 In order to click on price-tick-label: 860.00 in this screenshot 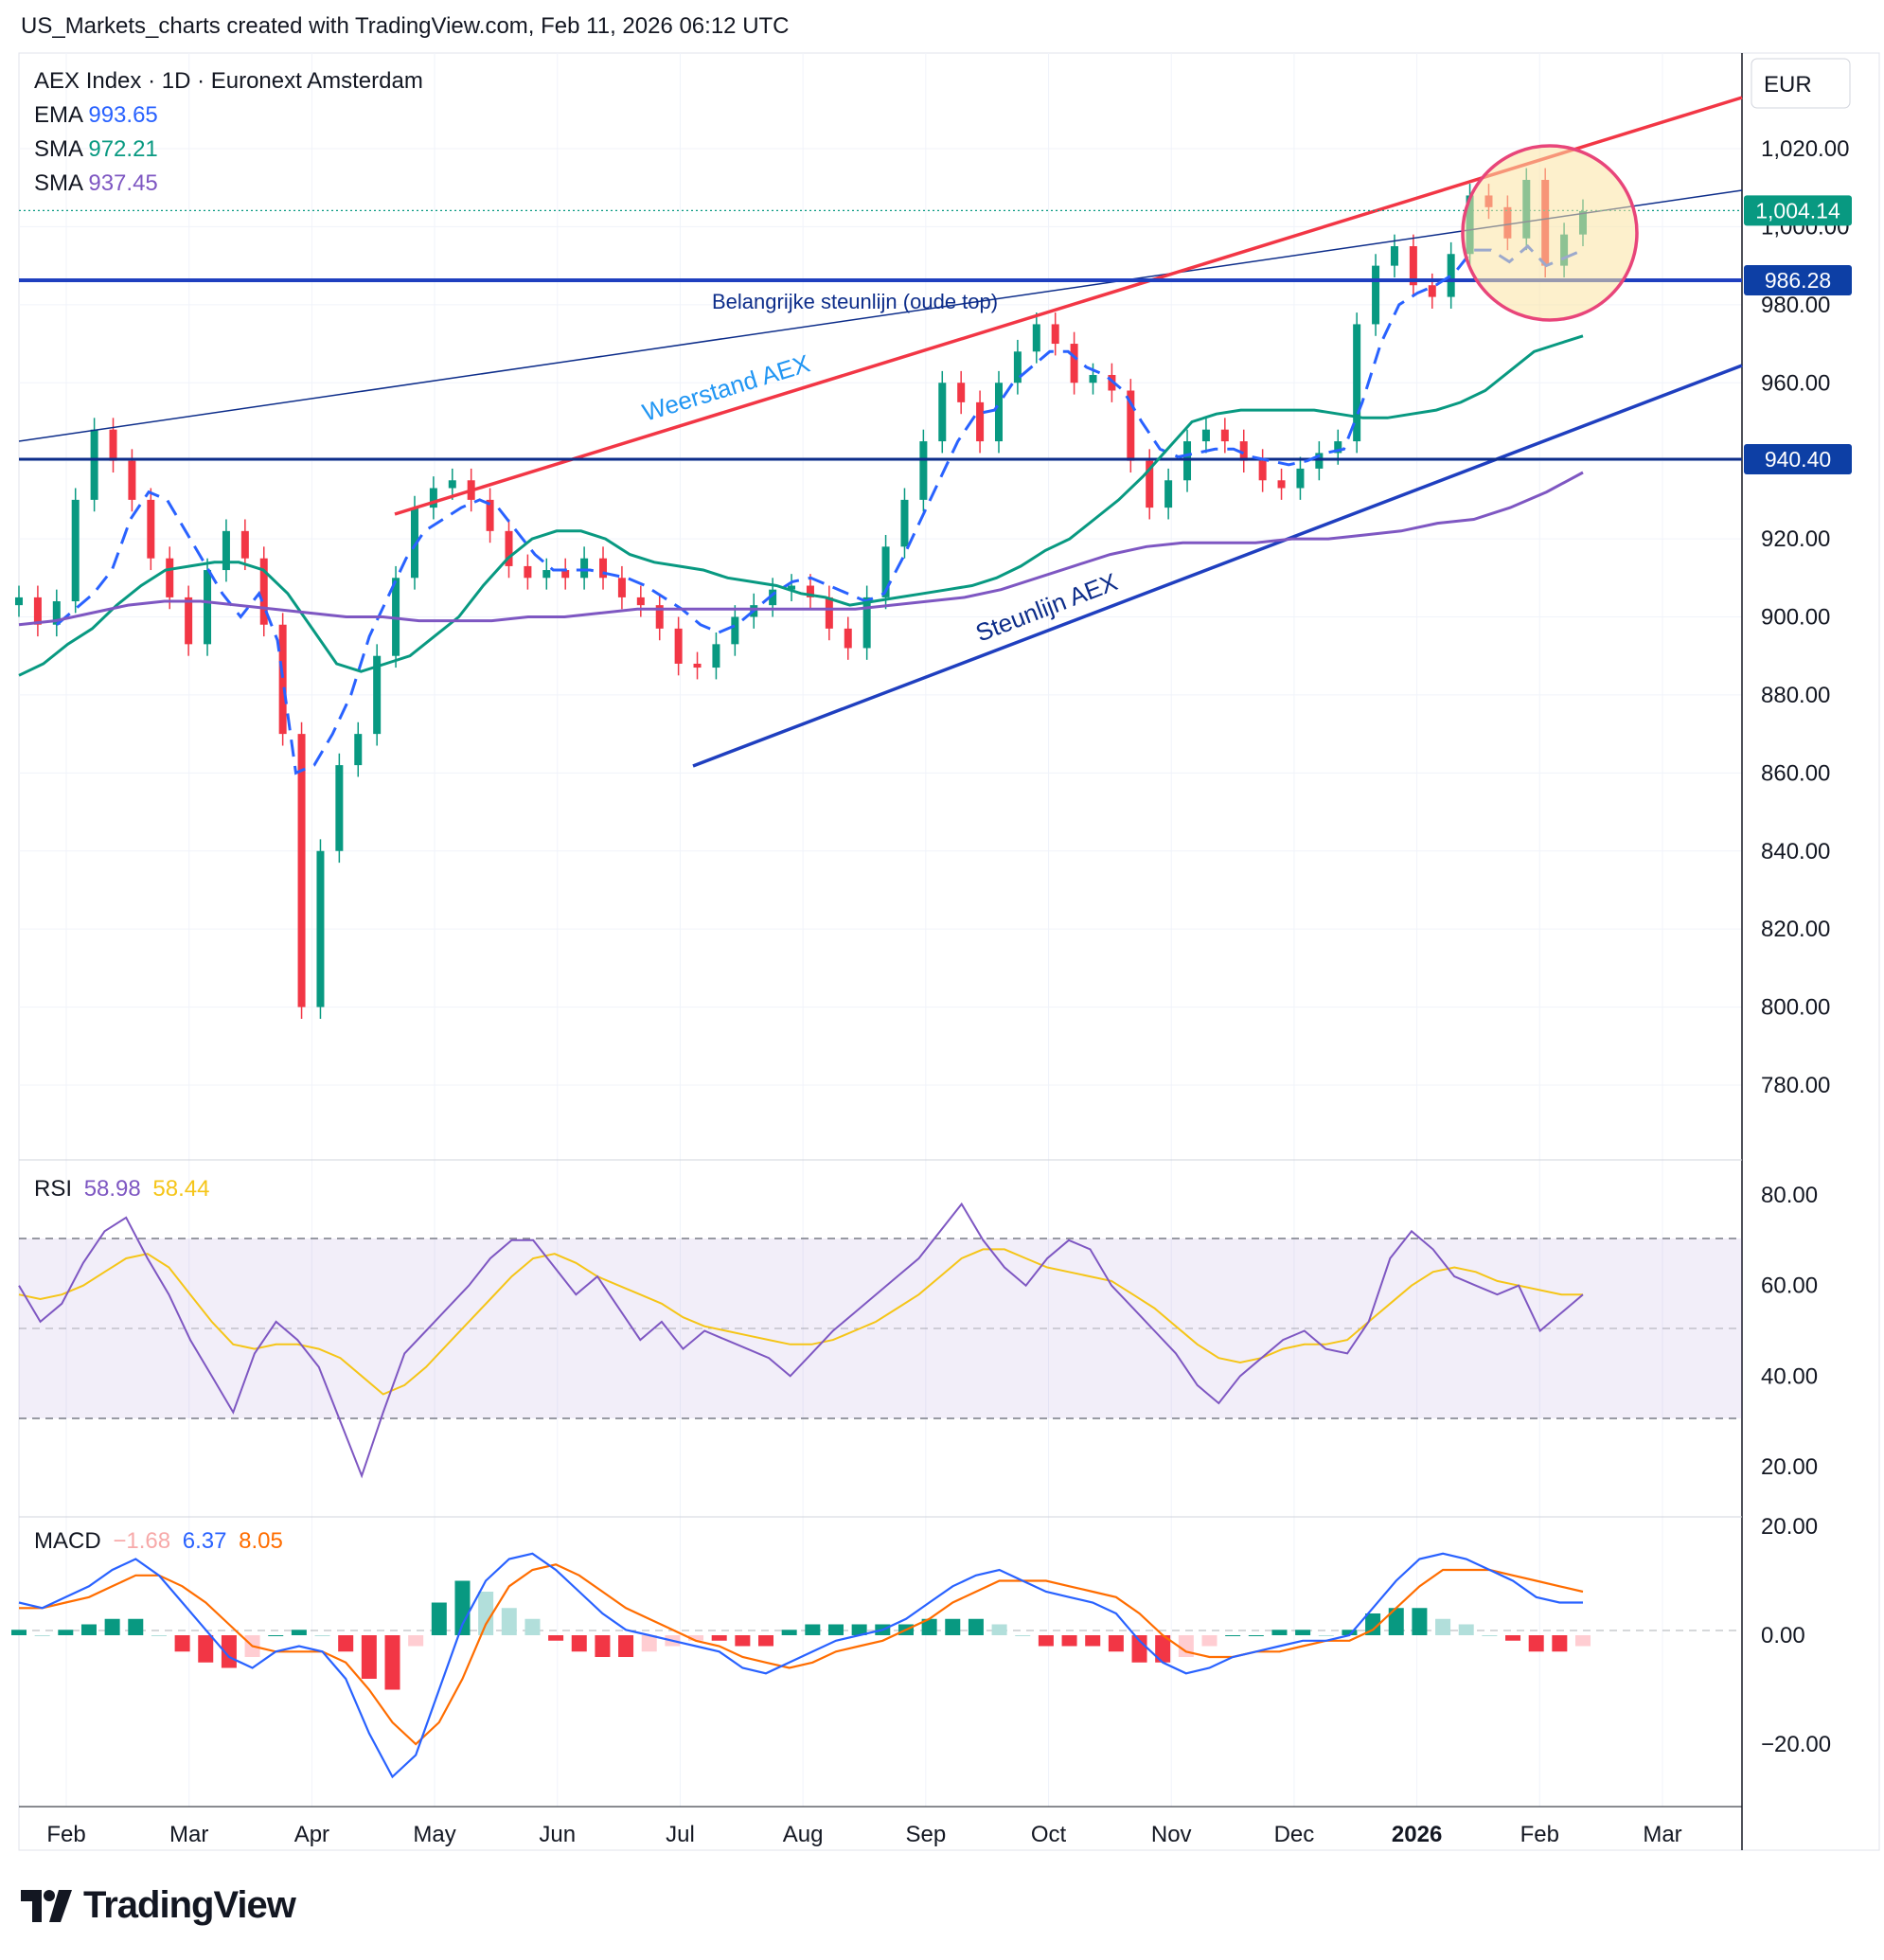, I will do `click(1796, 773)`.